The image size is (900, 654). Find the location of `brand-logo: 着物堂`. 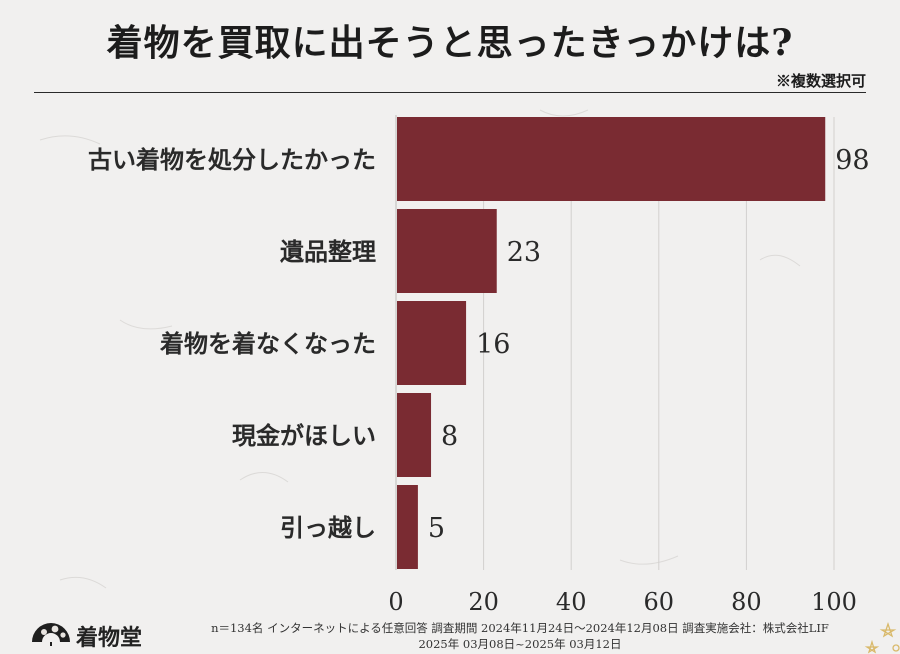

brand-logo: 着物堂 is located at coordinates (100, 635).